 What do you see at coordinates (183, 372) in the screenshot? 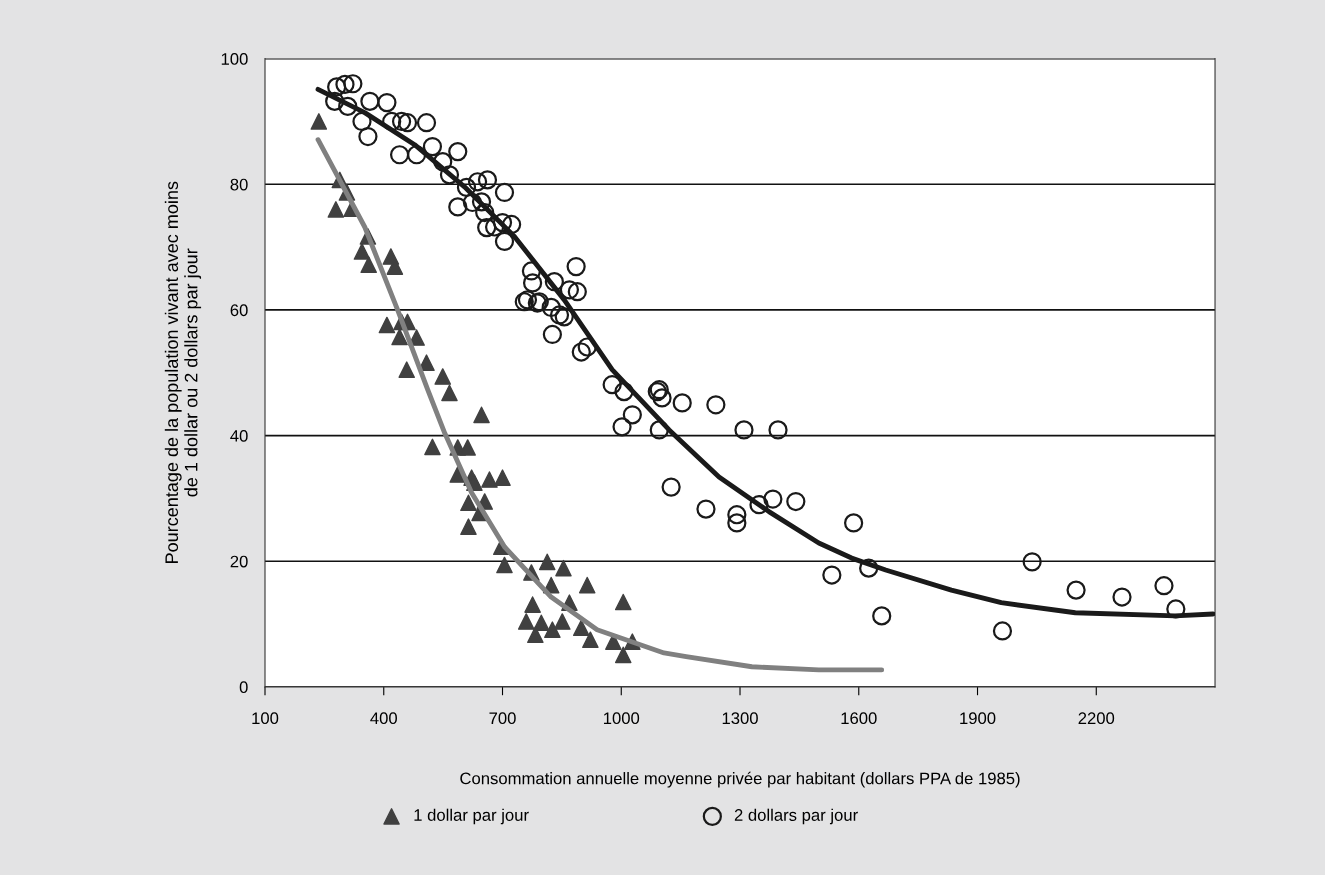
I see `y-axis-title: Pourcentage de la population vivant avec moins de 1 dollar ou 2 dollars par jour` at bounding box center [183, 372].